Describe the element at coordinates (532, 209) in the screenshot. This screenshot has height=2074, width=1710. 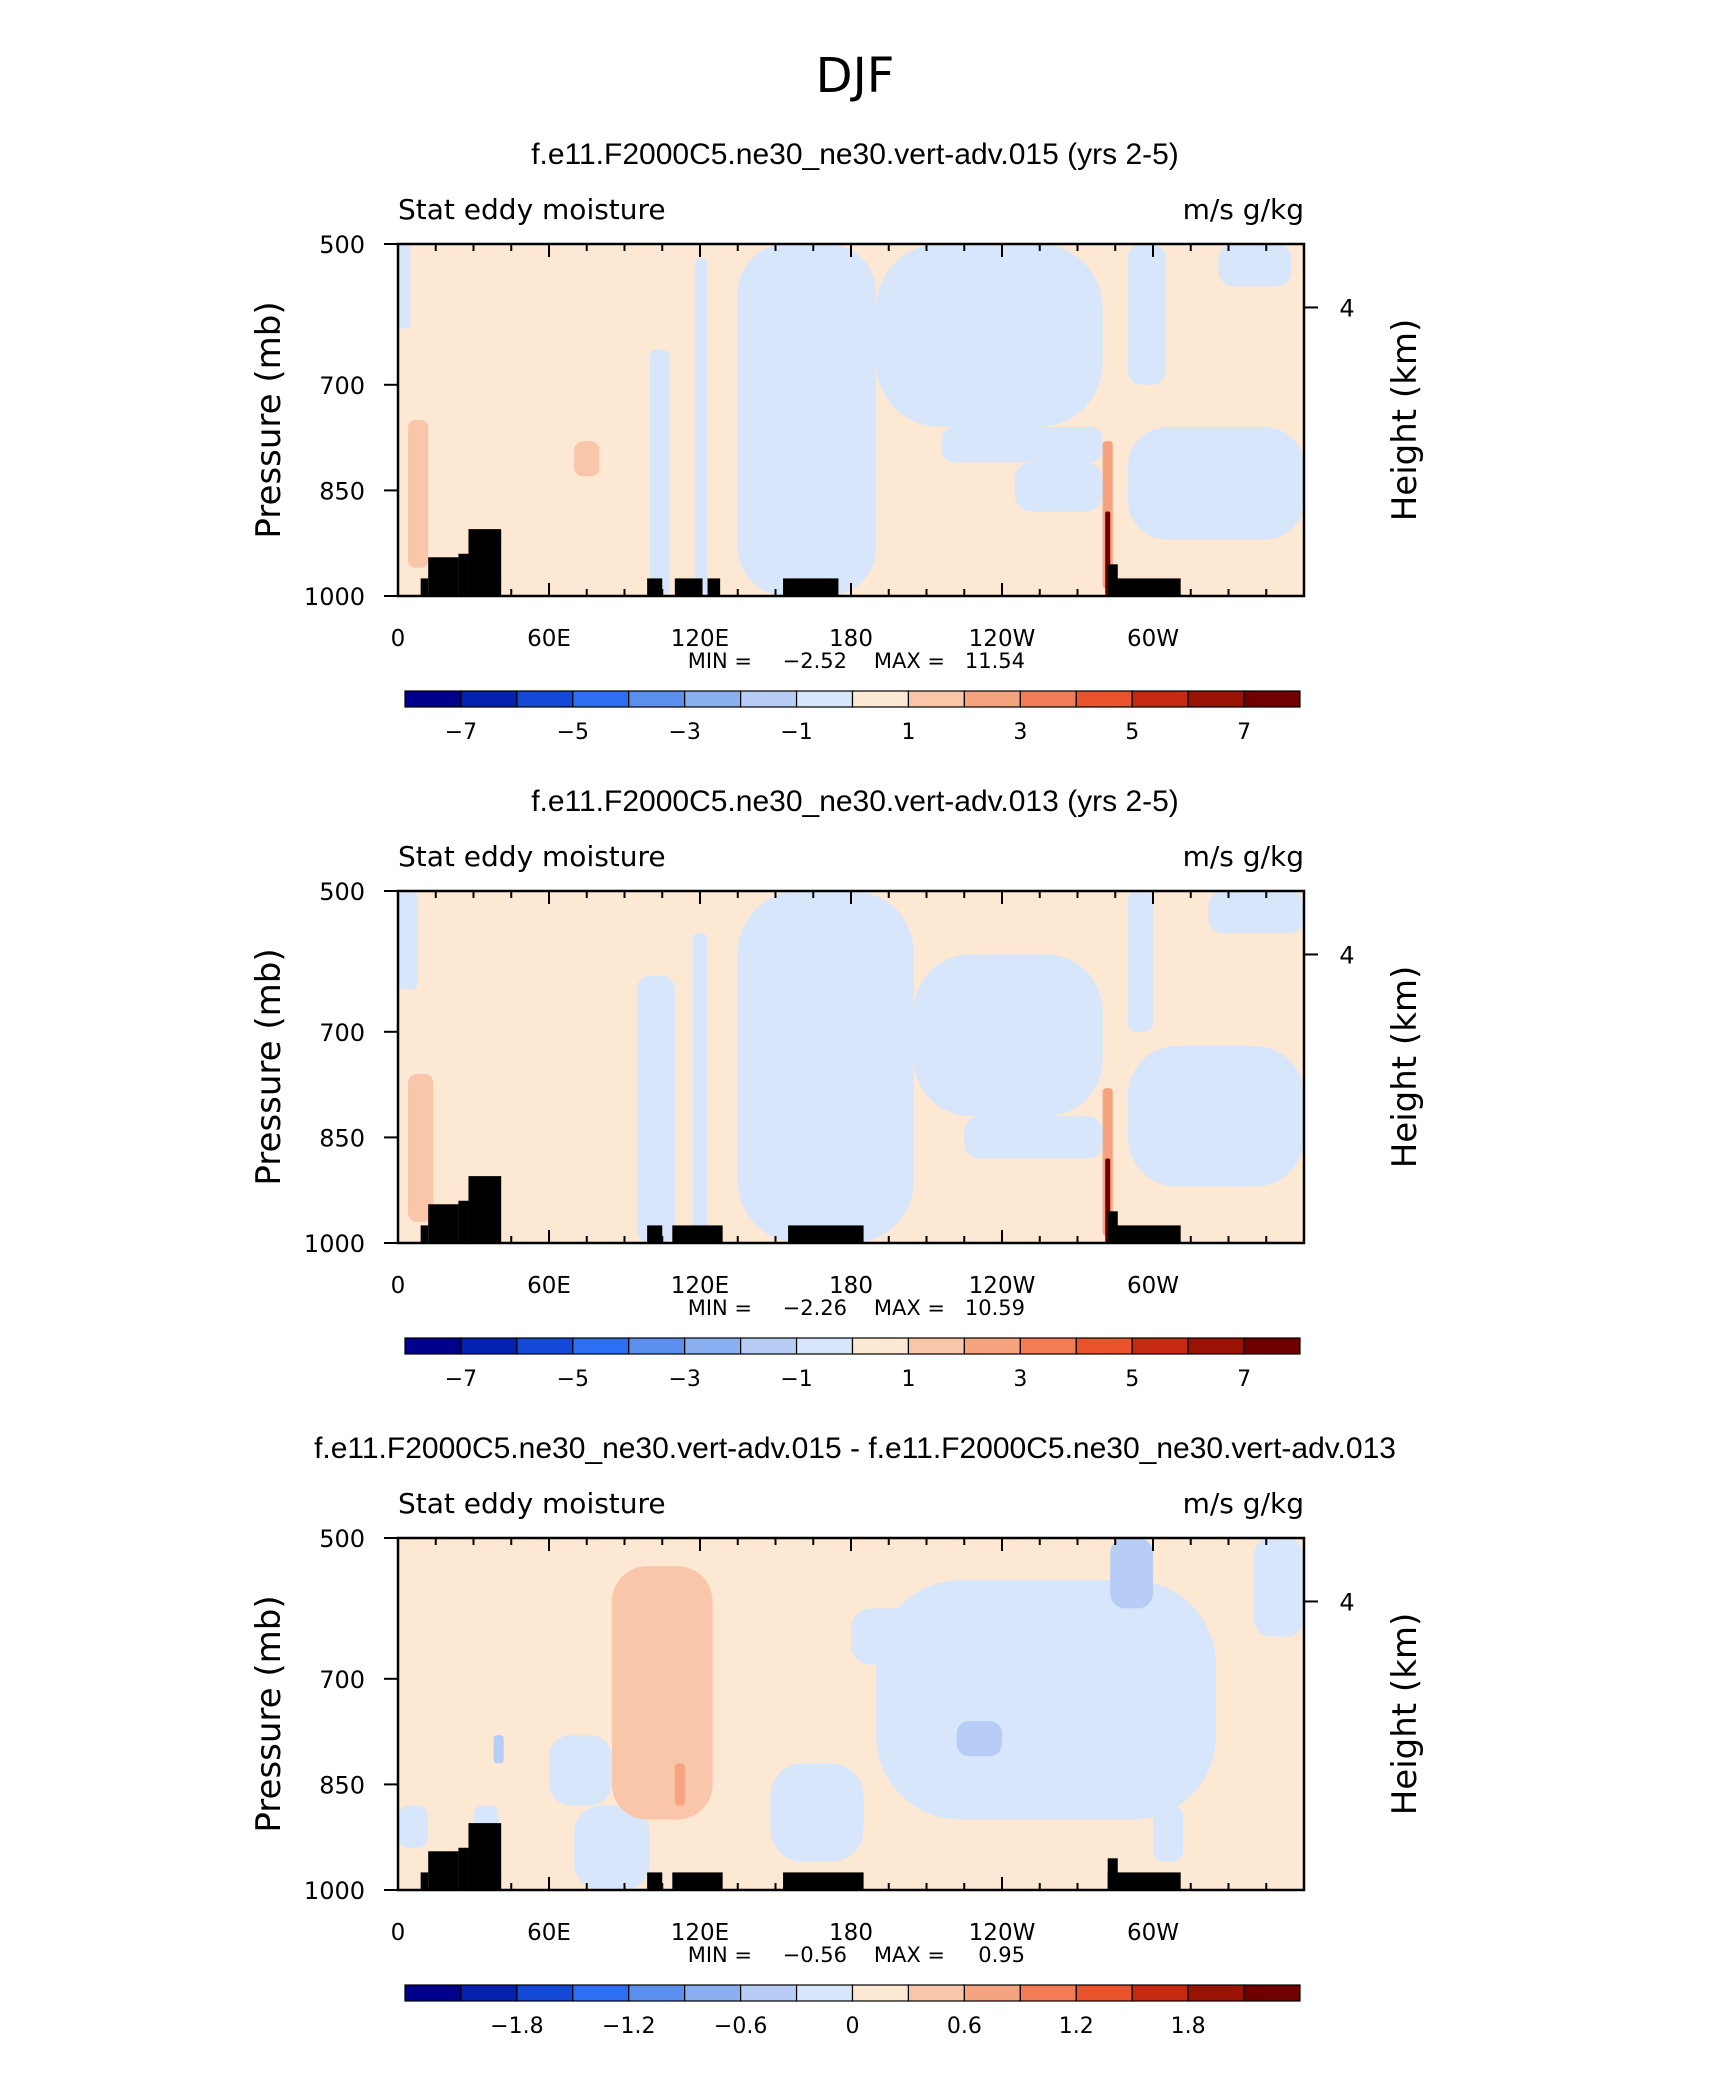
I see `left-string: Stat eddy moisture` at that location.